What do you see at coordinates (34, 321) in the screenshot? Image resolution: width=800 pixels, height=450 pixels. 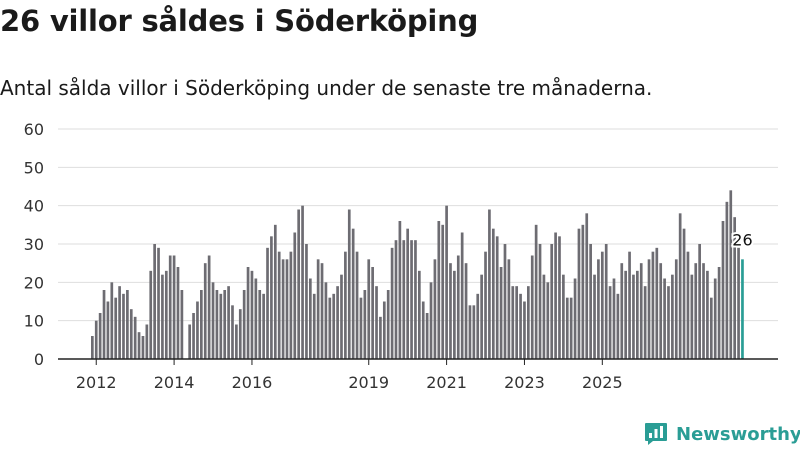 I see `y-tick-label: 10` at bounding box center [34, 321].